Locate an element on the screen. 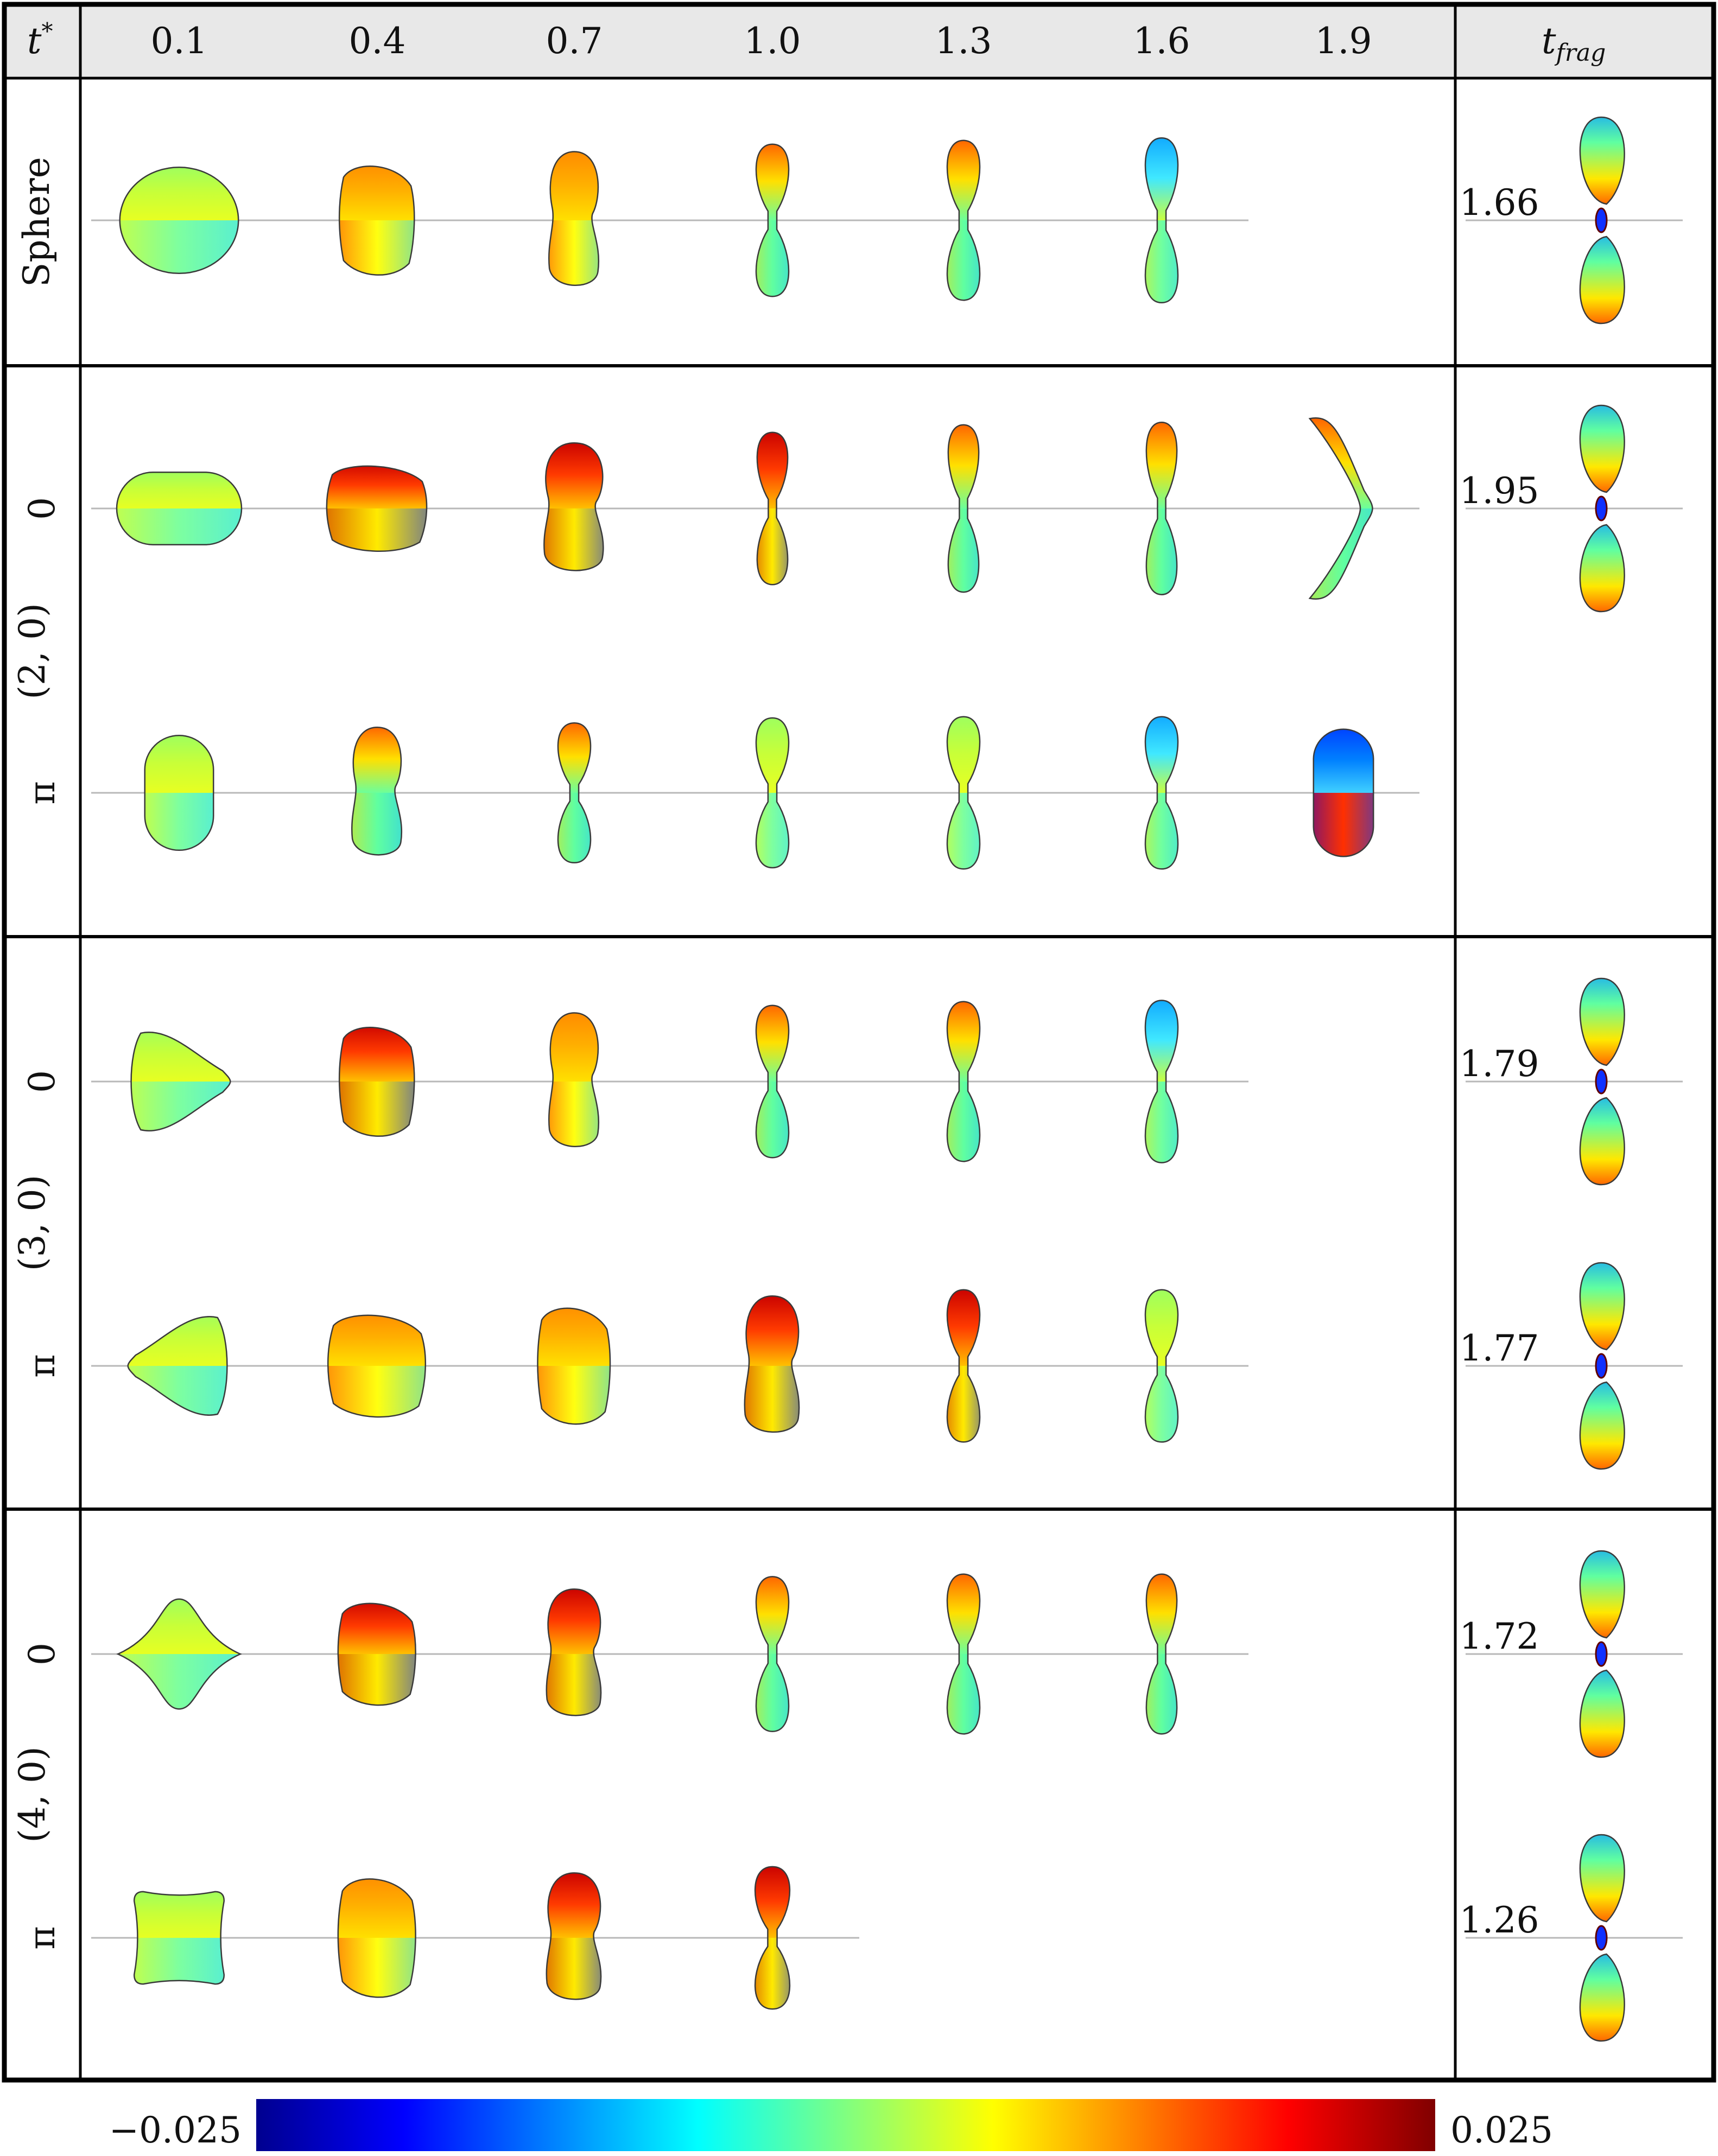 This screenshot has width=1718, height=2156. simulation-row: 1.66 is located at coordinates (887, 221).